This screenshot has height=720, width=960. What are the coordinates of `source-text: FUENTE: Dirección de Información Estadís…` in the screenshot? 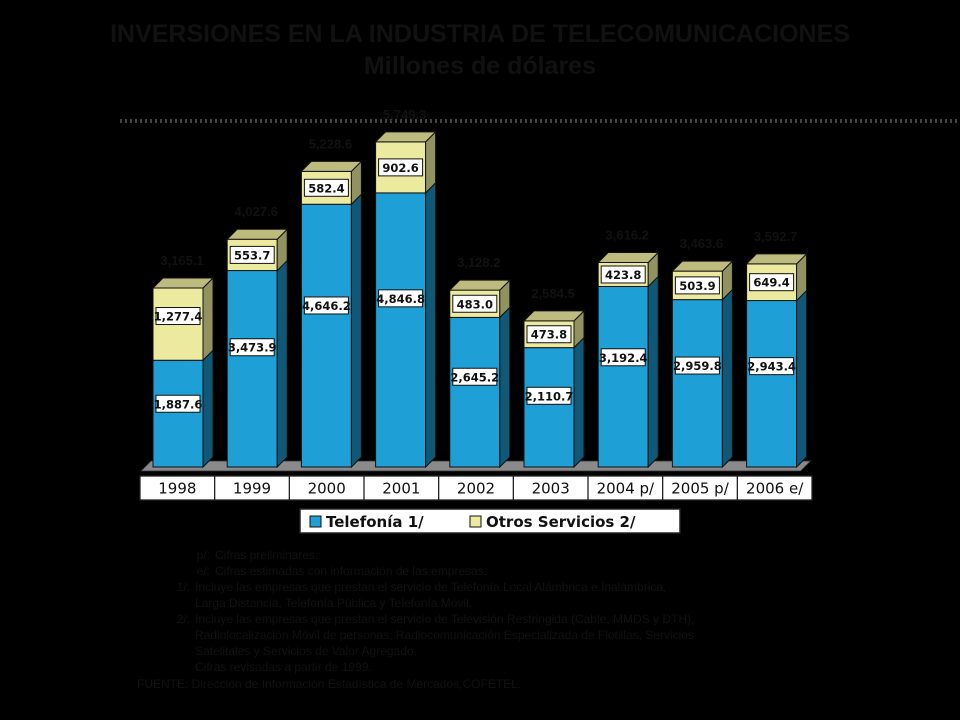 It's located at (300, 684).